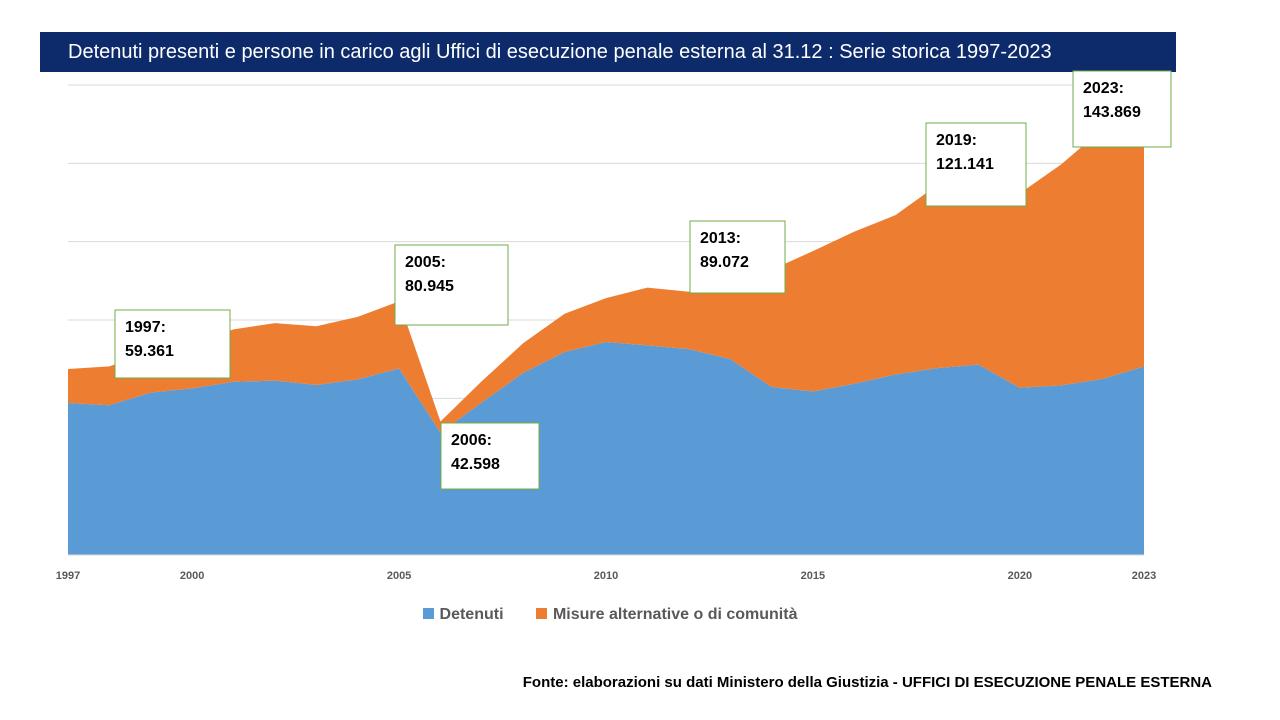  I want to click on callout-1997: 1997: 59.361, so click(172, 344).